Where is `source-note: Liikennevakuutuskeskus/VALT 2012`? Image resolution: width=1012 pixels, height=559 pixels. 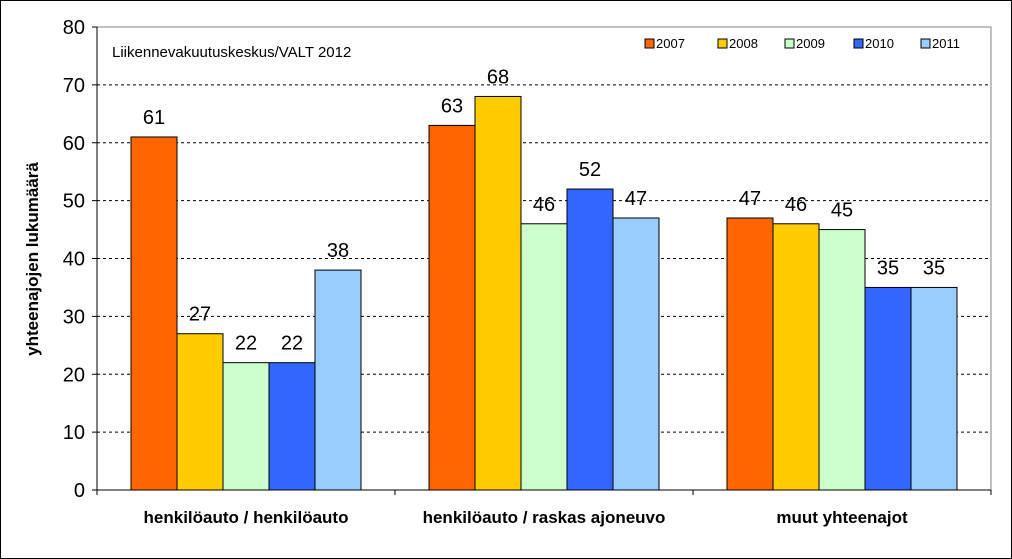
source-note: Liikennevakuutuskeskus/VALT 2012 is located at coordinates (231, 52).